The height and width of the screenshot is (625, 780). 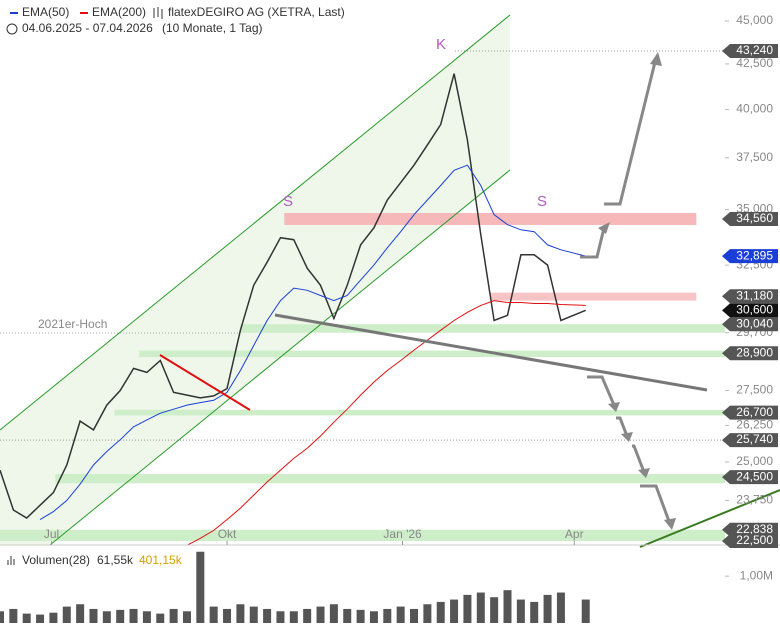 What do you see at coordinates (87, 28) in the screenshot?
I see `date-range: 04.06.2025 - 07.04.2026` at bounding box center [87, 28].